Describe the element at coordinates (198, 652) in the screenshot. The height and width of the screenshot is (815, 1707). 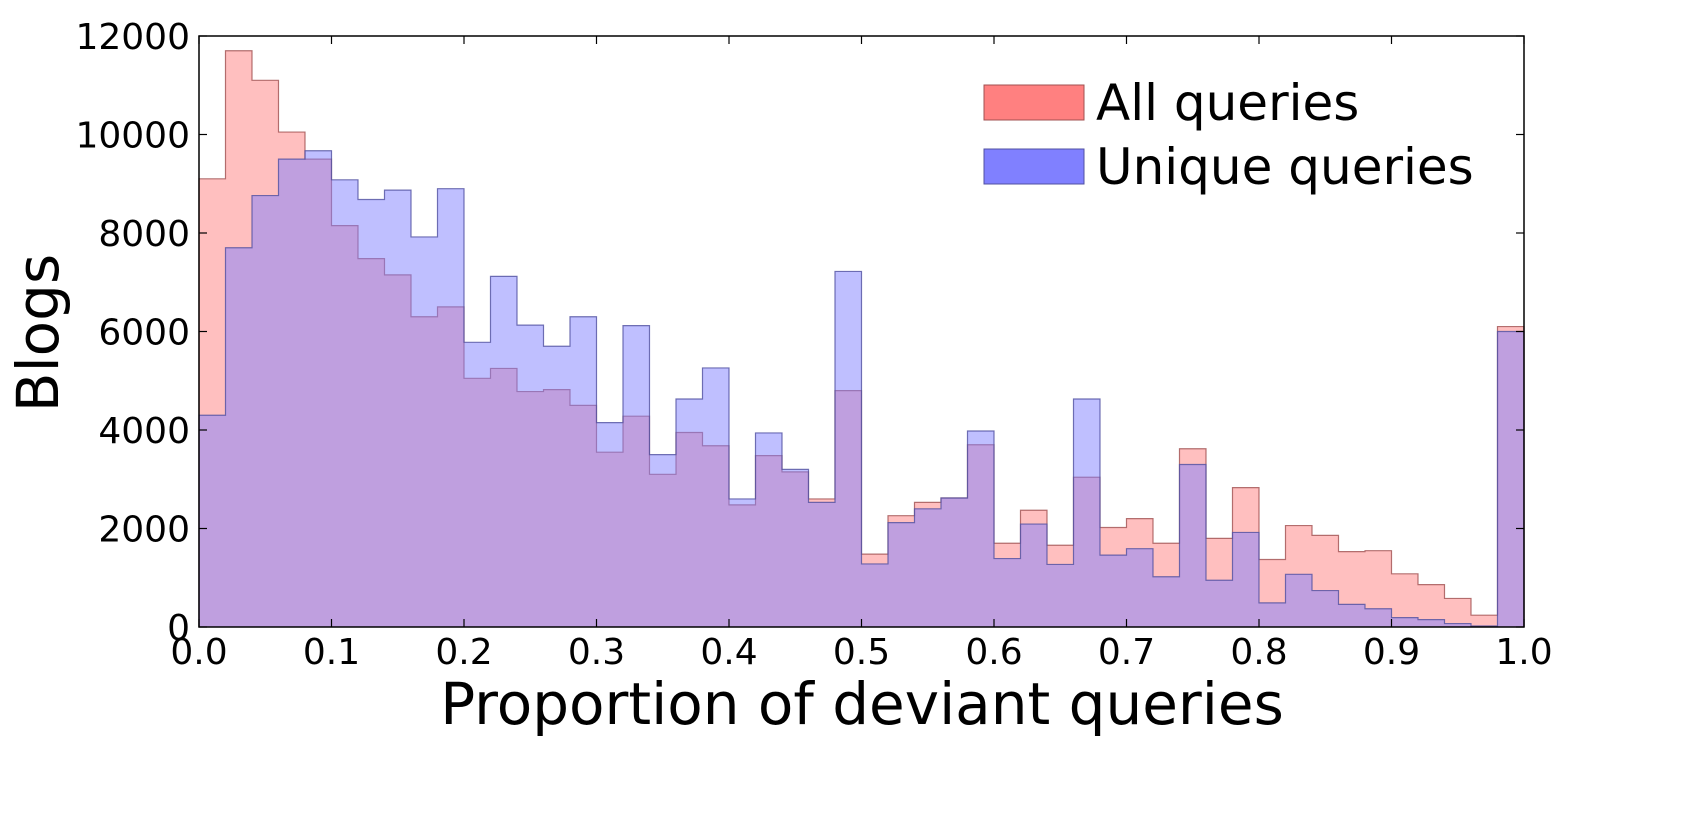
I see `x-tick-label: 0.0` at that location.